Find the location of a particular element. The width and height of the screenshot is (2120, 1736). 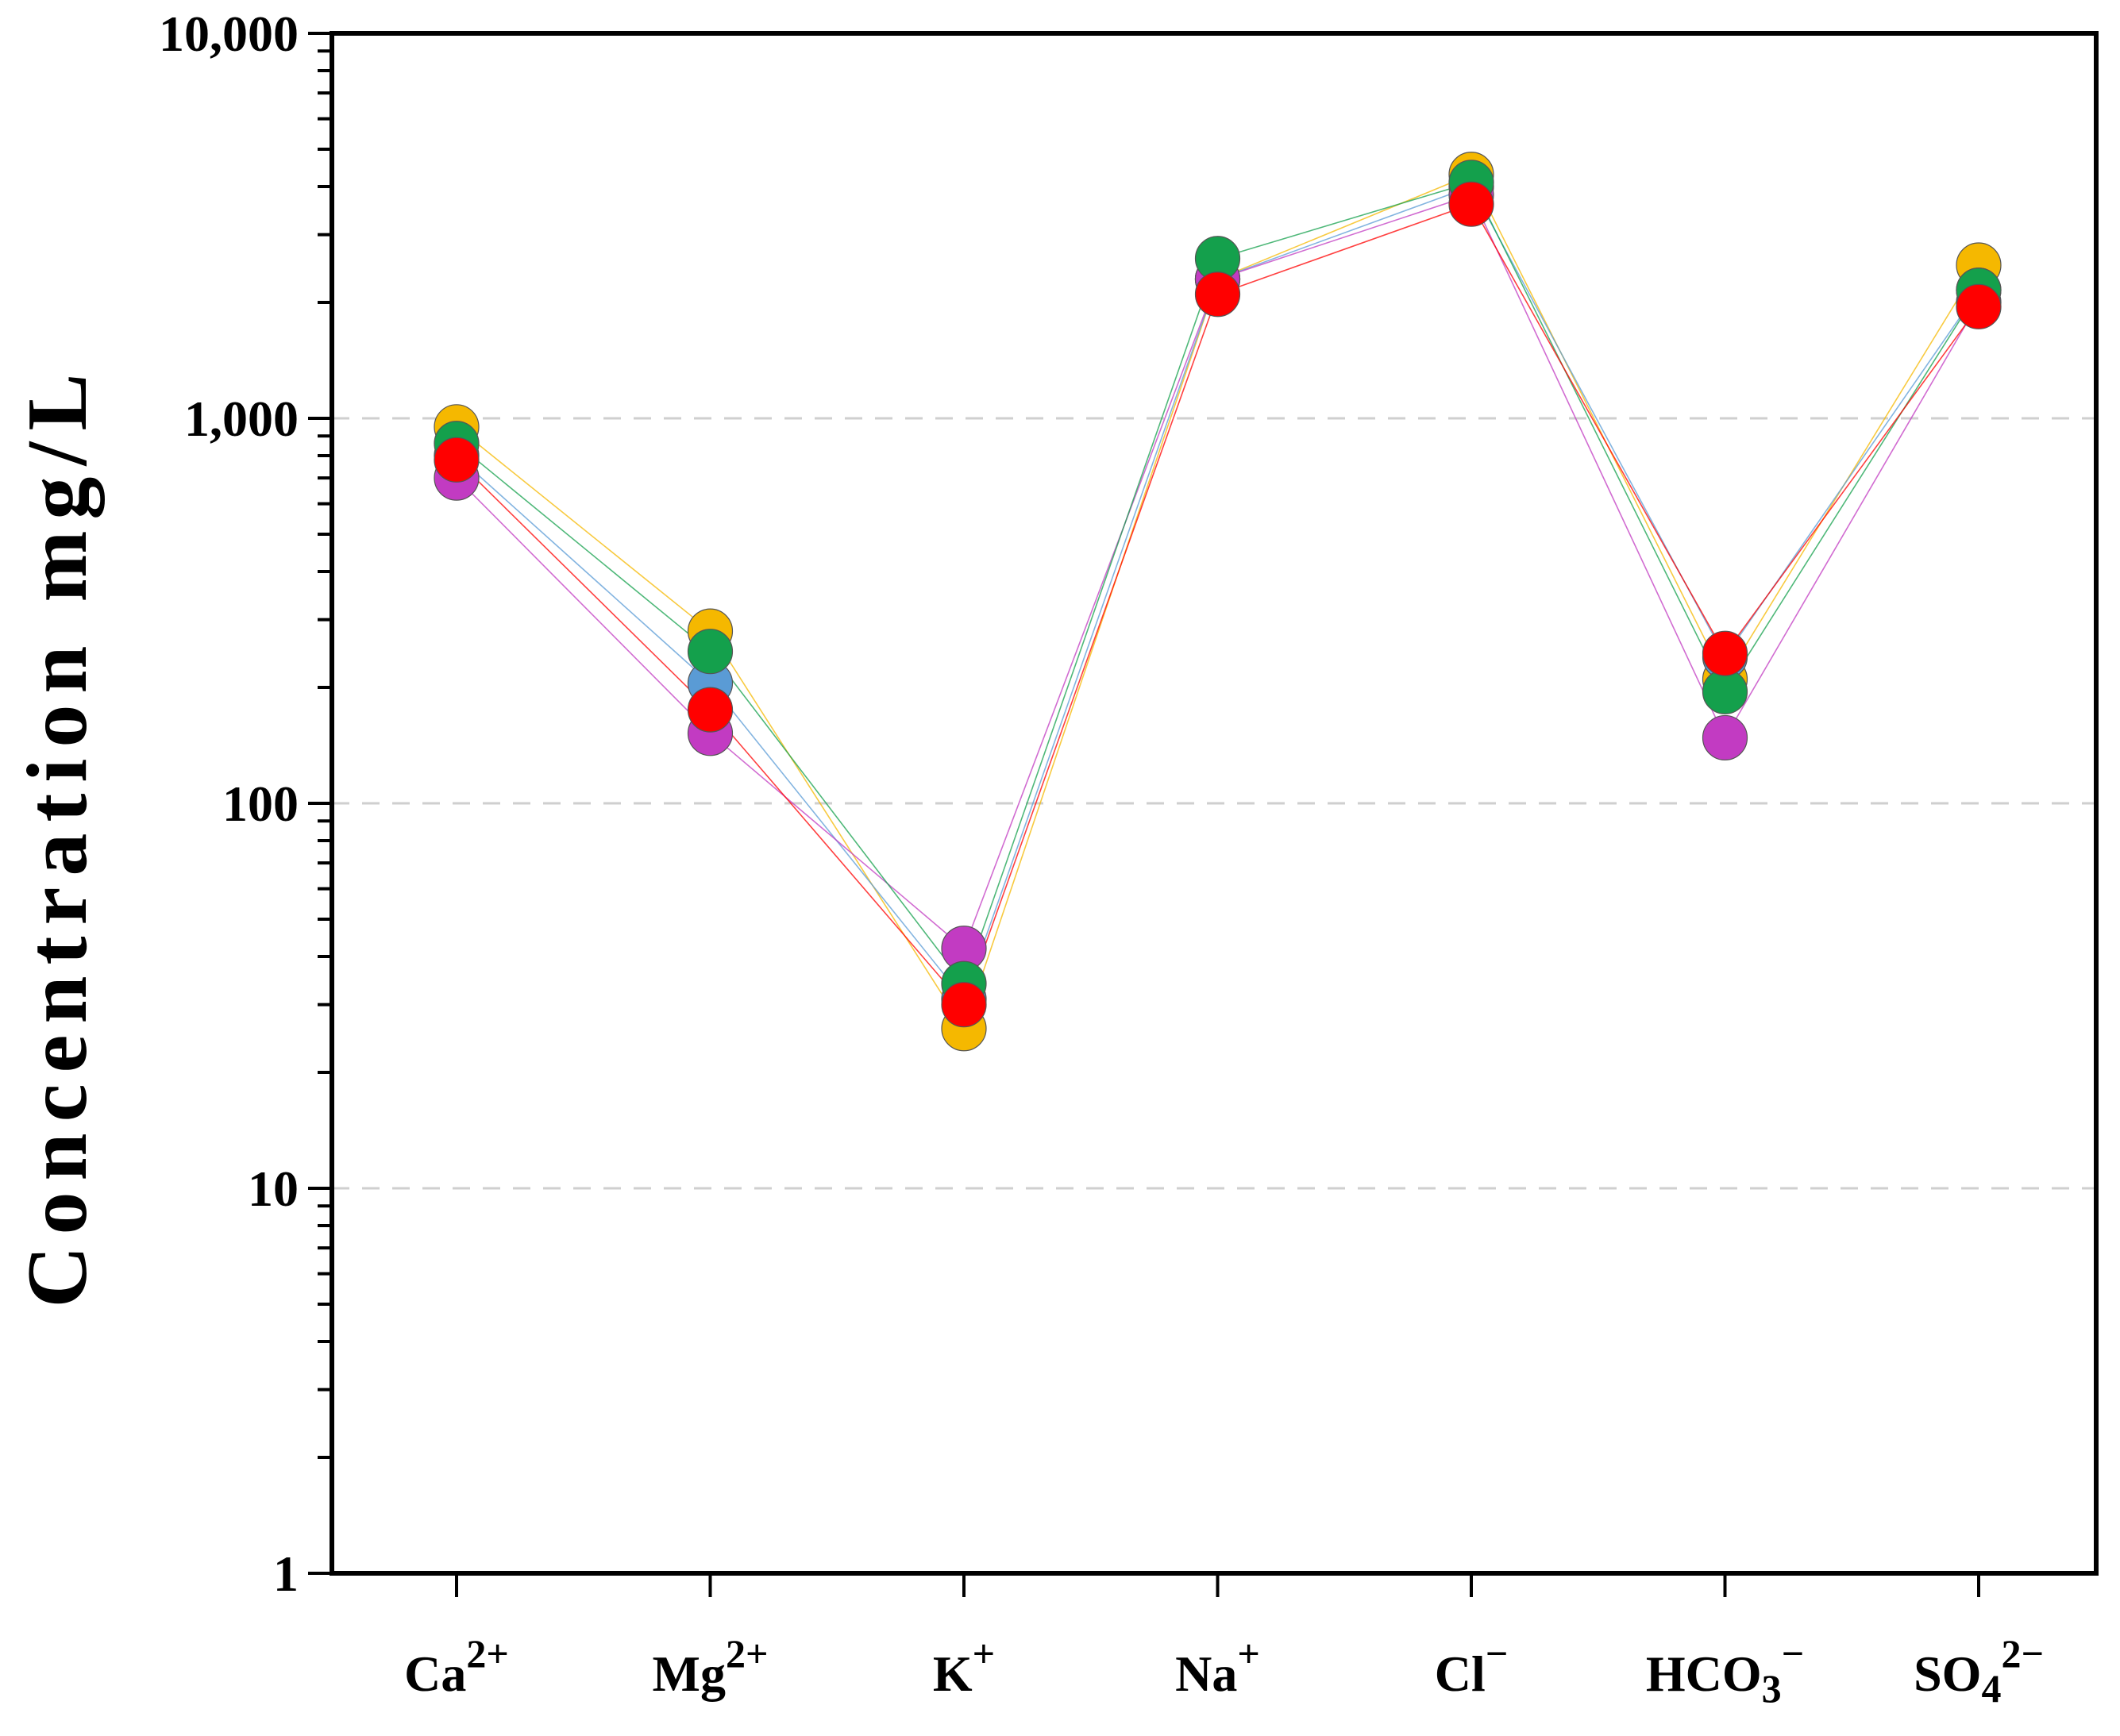

x-tick-label: SO42− is located at coordinates (1979, 1671).